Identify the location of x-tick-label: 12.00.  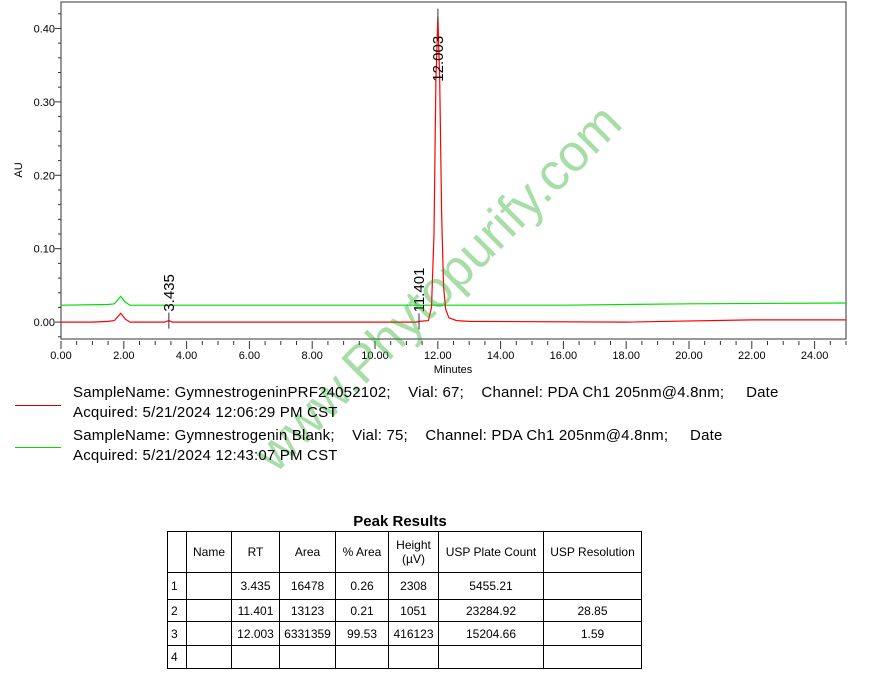
(438, 356).